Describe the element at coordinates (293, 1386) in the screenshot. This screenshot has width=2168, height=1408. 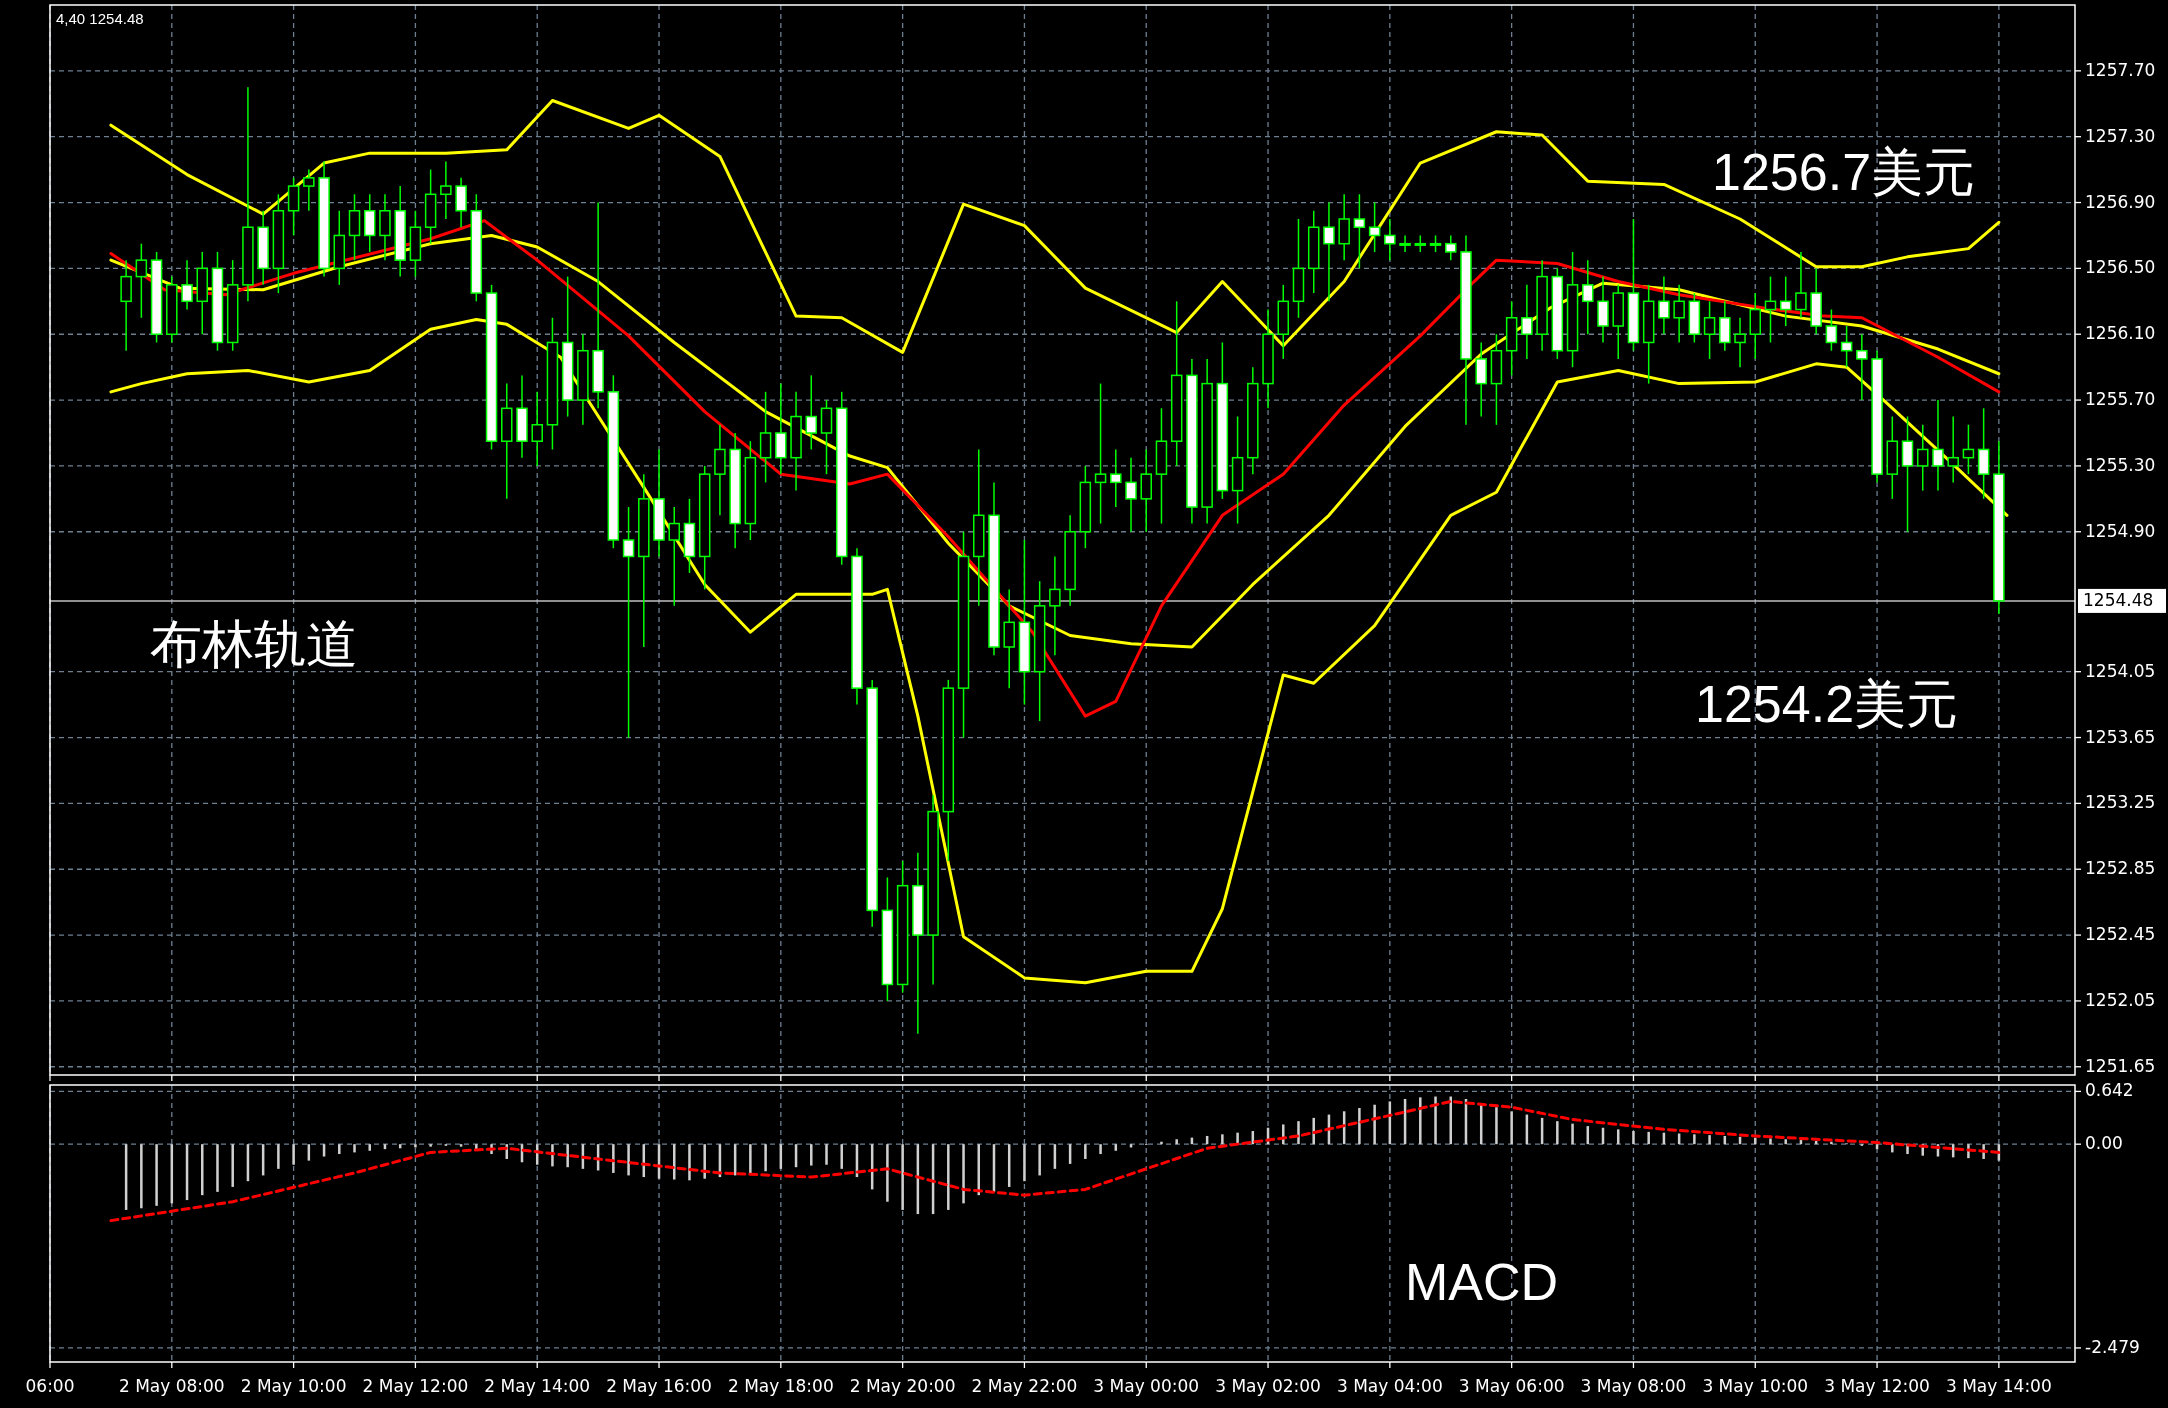
I see `x-tick-label: 2 May 10:00` at that location.